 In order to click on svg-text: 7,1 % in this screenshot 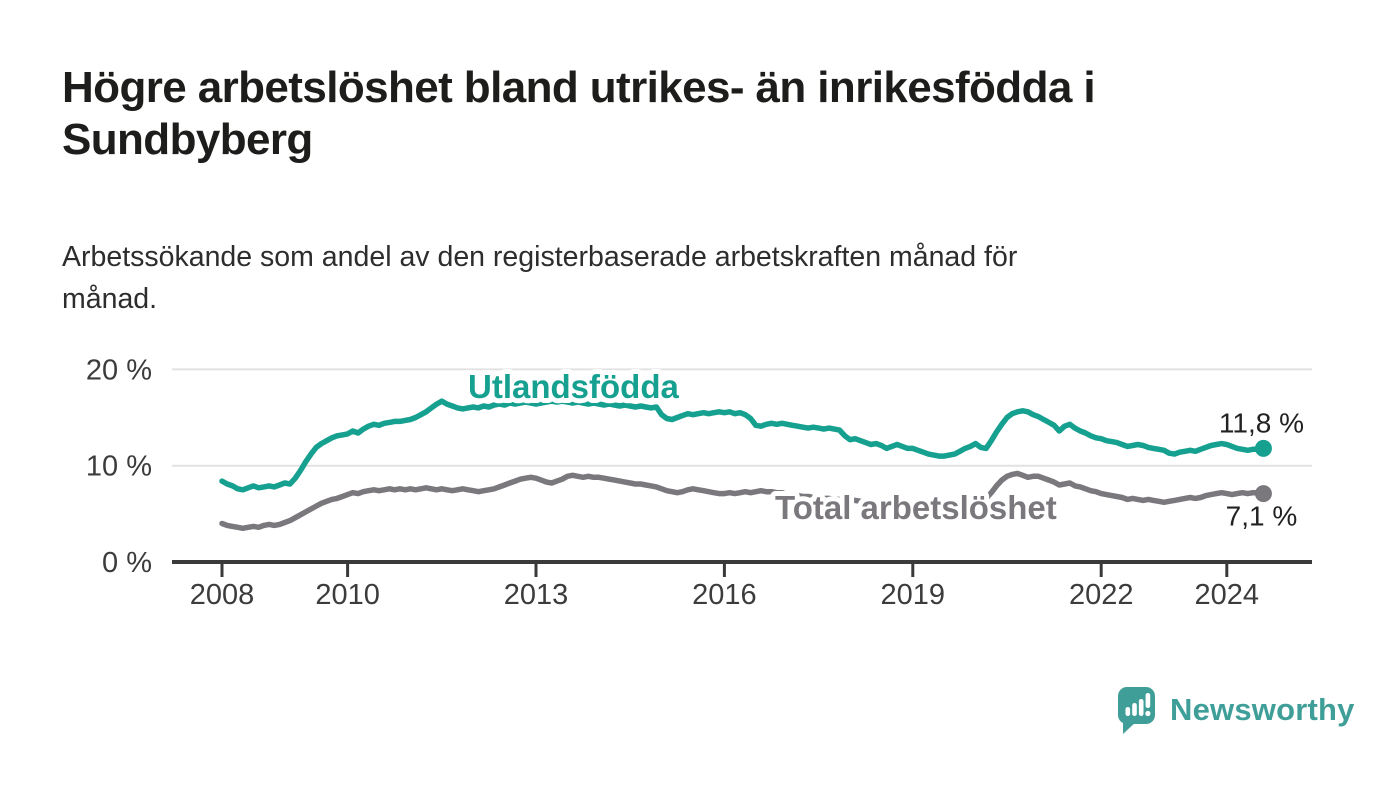, I will do `click(1262, 516)`.